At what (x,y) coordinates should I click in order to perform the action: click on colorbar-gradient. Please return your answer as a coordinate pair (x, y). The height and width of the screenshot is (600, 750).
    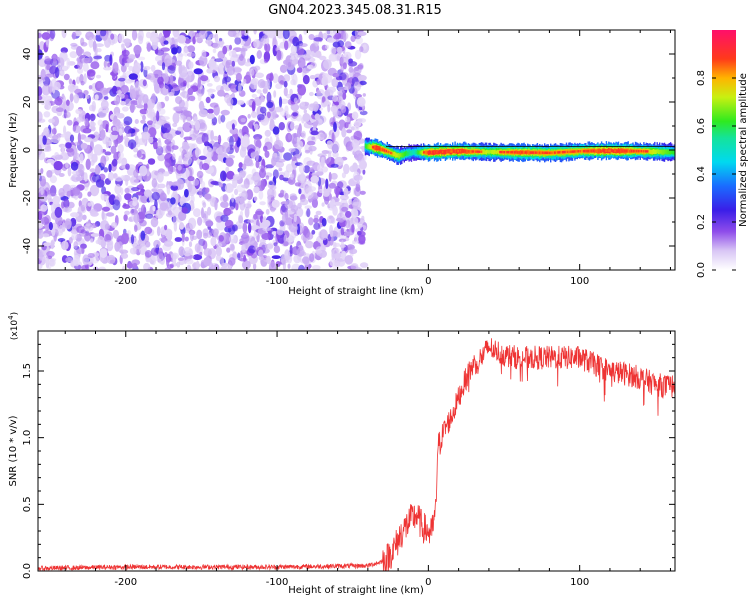
    Looking at the image, I should click on (724, 150).